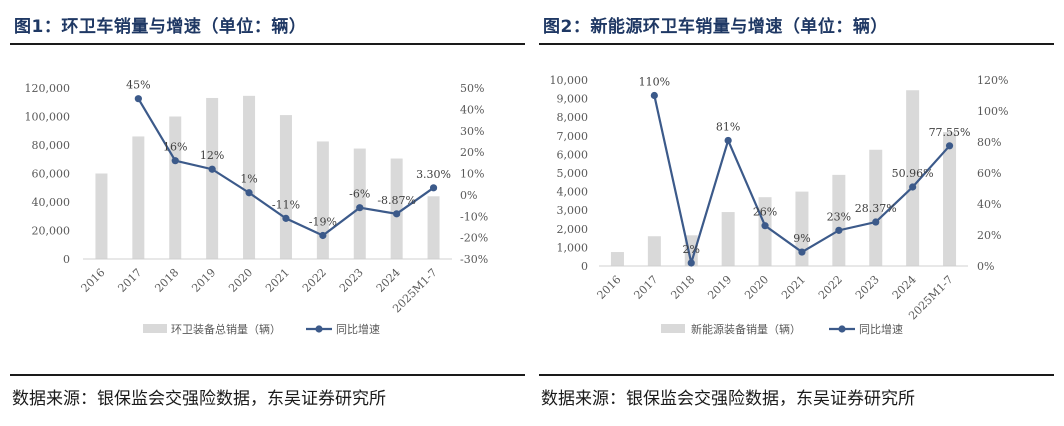 The width and height of the screenshot is (1064, 426). Describe the element at coordinates (51, 231) in the screenshot. I see `left-tick-label: 20,000` at that location.